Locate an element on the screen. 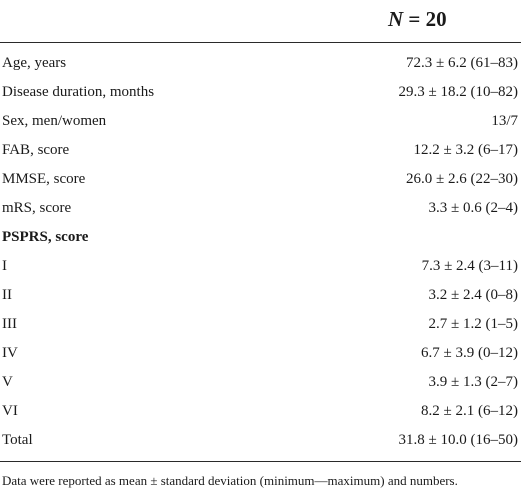 The image size is (521, 490). table-row-age: Age, years 72.3 ± 6.2 (61–83) is located at coordinates (260, 63).